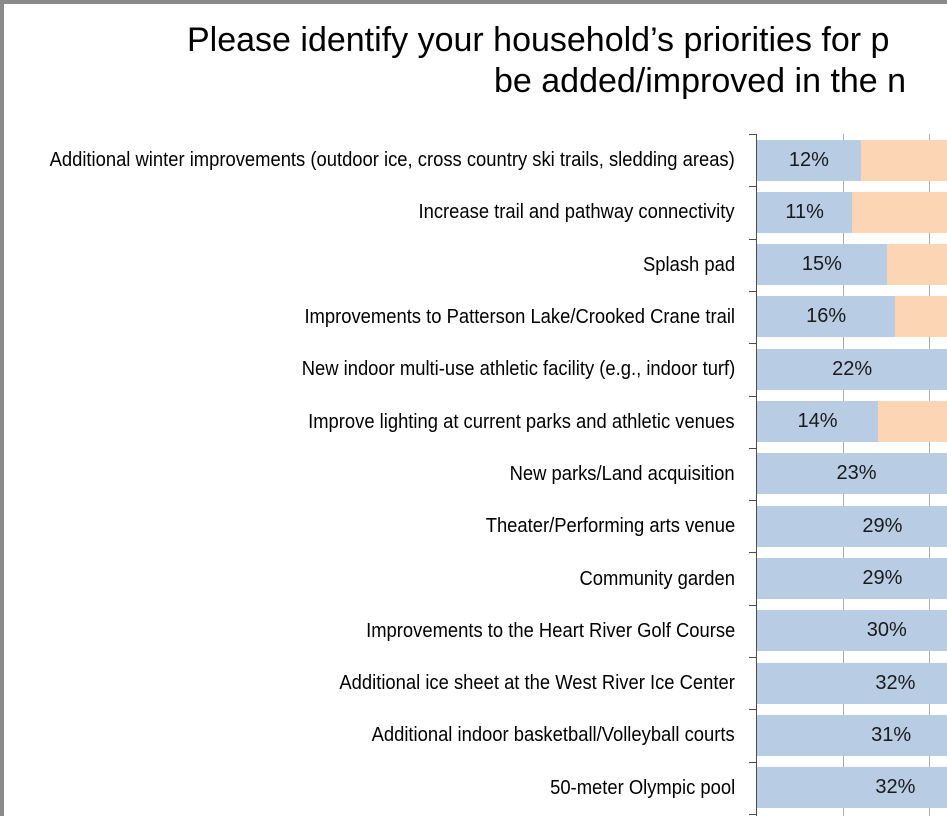  I want to click on bar-segment-primary: 30%, so click(852, 631).